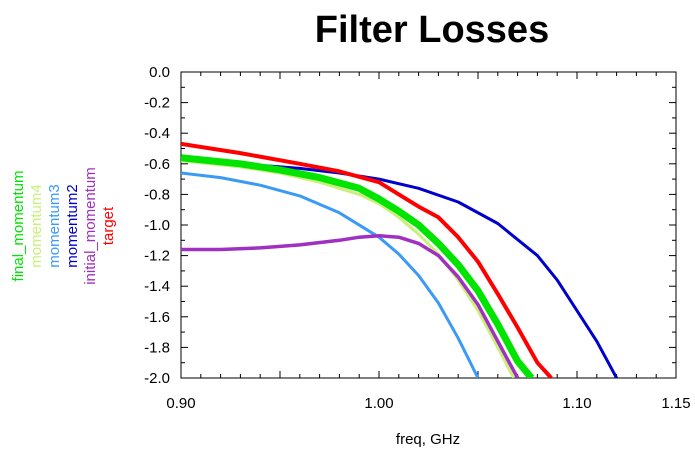  Describe the element at coordinates (72, 225) in the screenshot. I see `legend-label-momentum2: momentum2` at that location.